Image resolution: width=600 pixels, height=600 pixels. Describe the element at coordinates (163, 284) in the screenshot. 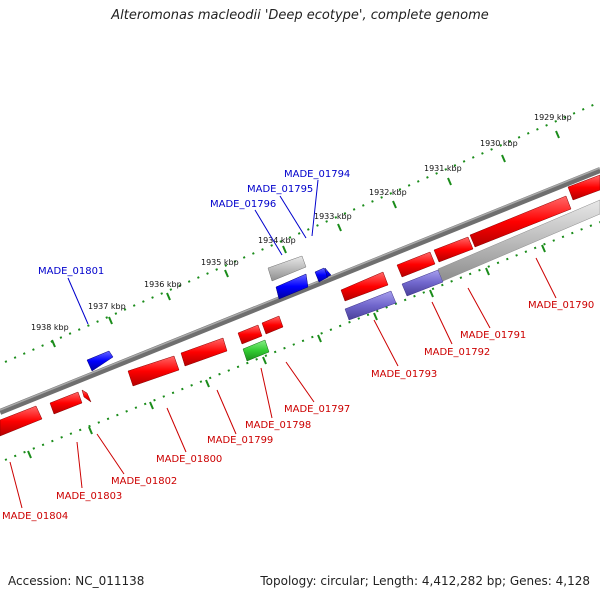

I see `scale-label: 1936 kbp` at that location.